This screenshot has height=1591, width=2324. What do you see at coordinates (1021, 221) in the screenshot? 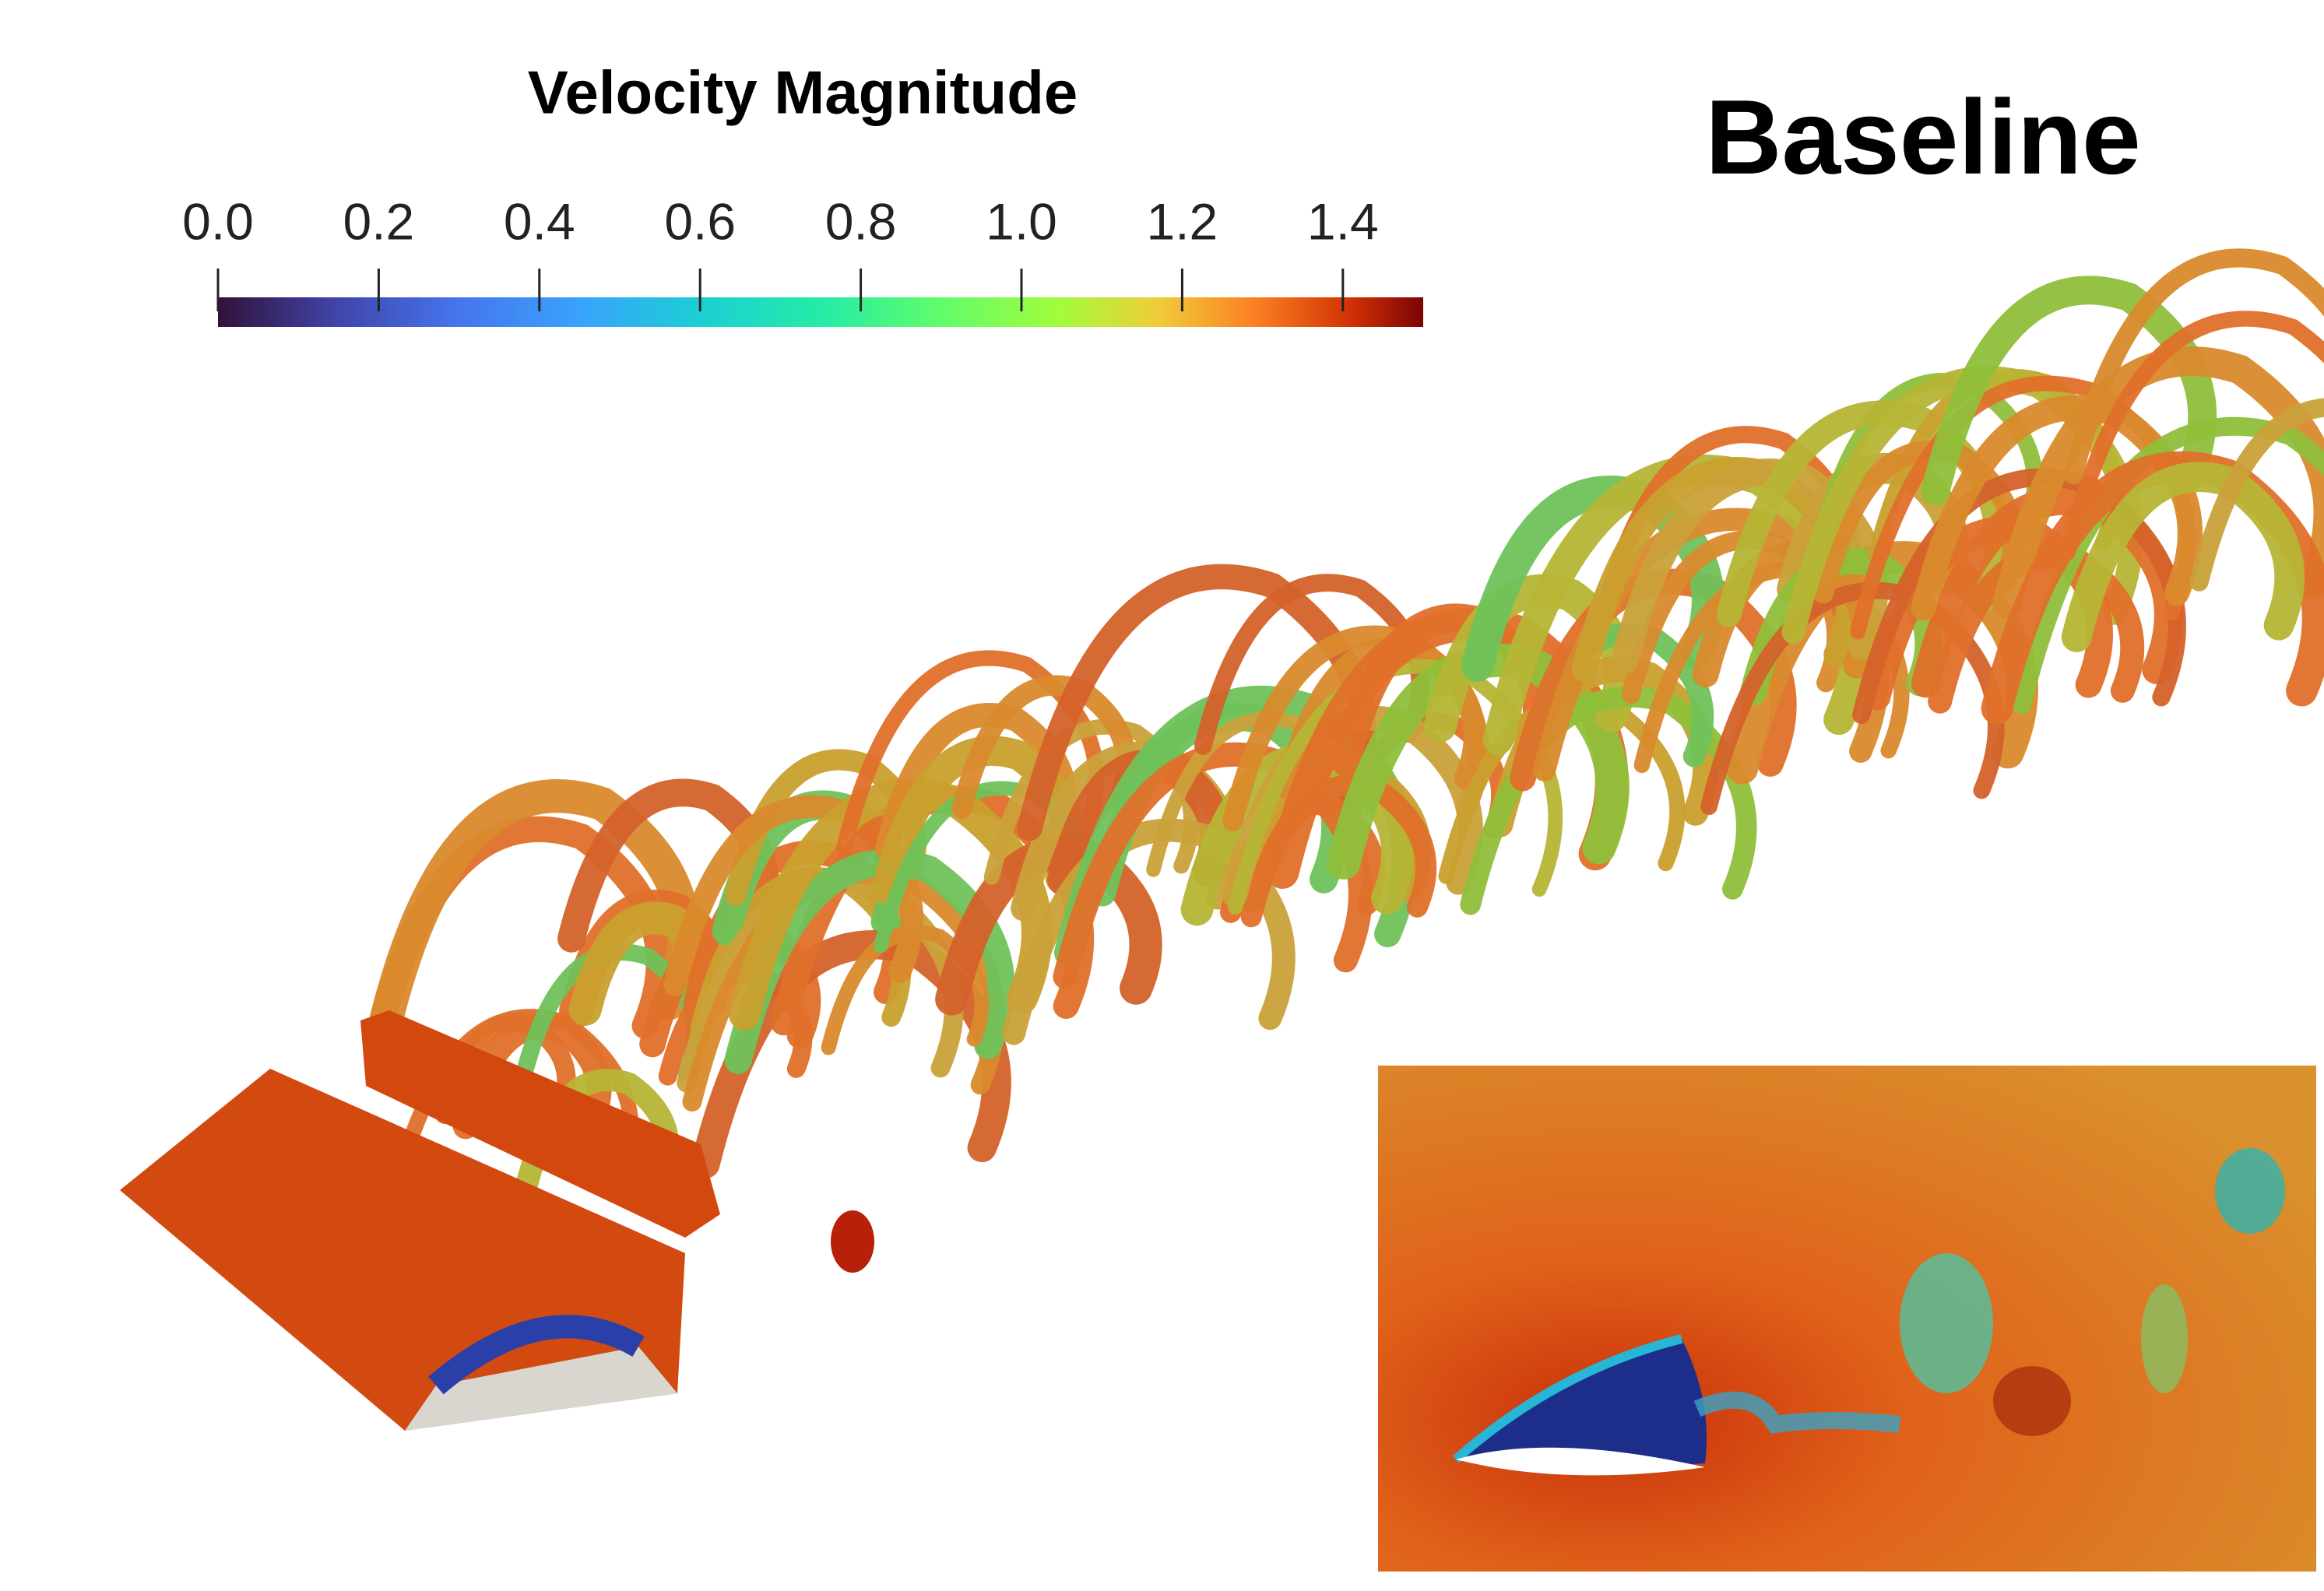
I see `tick-label: 1.0` at bounding box center [1021, 221].